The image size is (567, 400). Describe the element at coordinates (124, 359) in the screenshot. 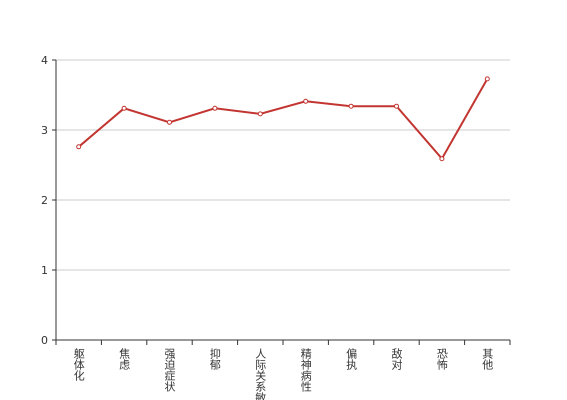

I see `x-tick-label: 焦虑` at that location.